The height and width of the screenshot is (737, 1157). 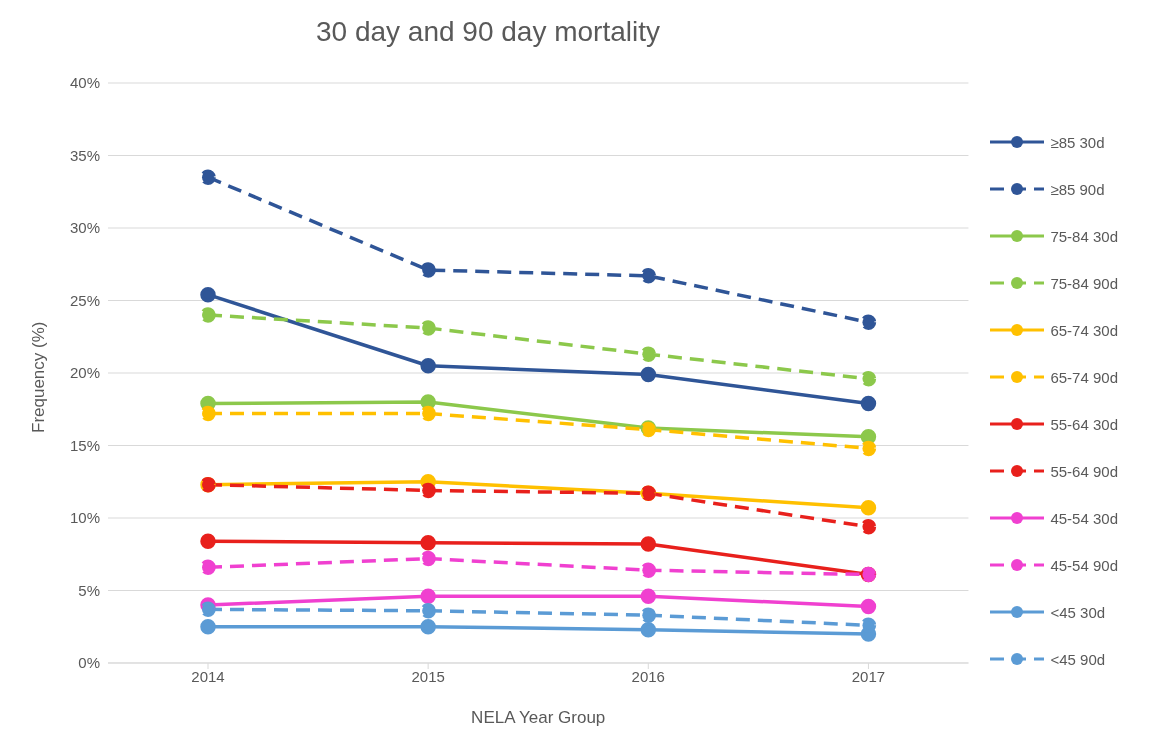 What do you see at coordinates (1084, 518) in the screenshot?
I see `legend-label: 45-54 30d` at bounding box center [1084, 518].